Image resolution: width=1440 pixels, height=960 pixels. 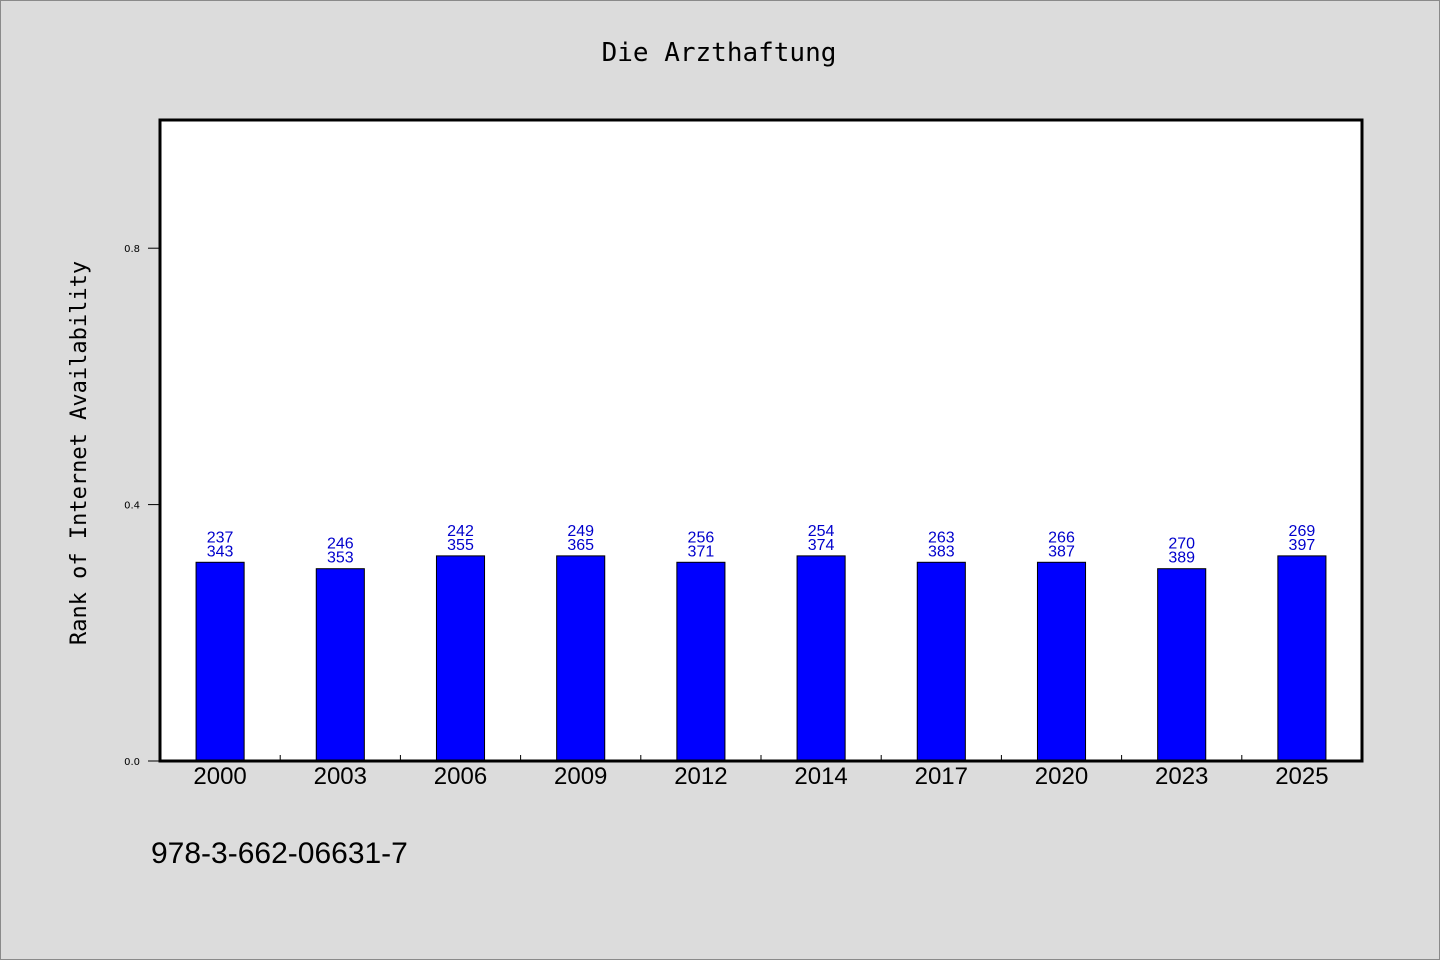 What do you see at coordinates (142, 506) in the screenshot?
I see `y-axis-ticks: 0.0 0.4 0.8` at bounding box center [142, 506].